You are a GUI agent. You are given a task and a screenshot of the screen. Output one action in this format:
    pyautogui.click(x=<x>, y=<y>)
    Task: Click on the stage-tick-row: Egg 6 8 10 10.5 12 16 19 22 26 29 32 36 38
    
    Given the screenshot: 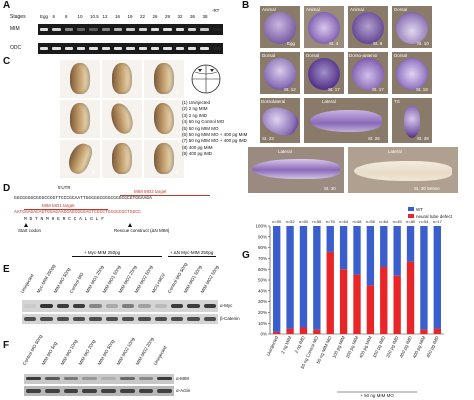 What is the action you would take?
    pyautogui.click(x=127, y=18)
    